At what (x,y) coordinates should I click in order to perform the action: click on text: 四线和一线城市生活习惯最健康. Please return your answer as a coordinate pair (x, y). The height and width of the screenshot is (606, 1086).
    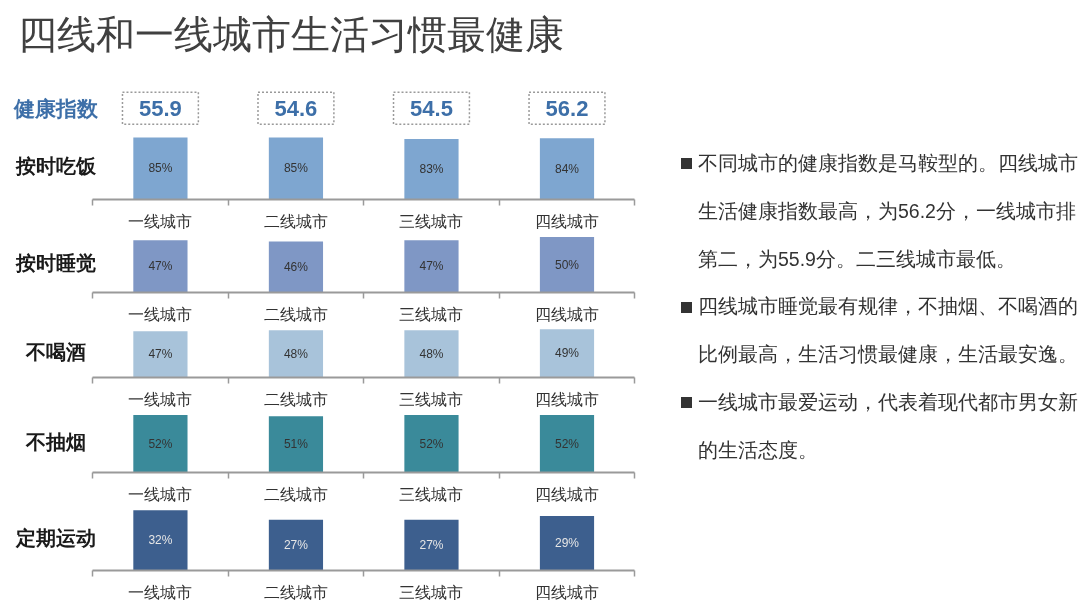
    Looking at the image, I should click on (291, 35).